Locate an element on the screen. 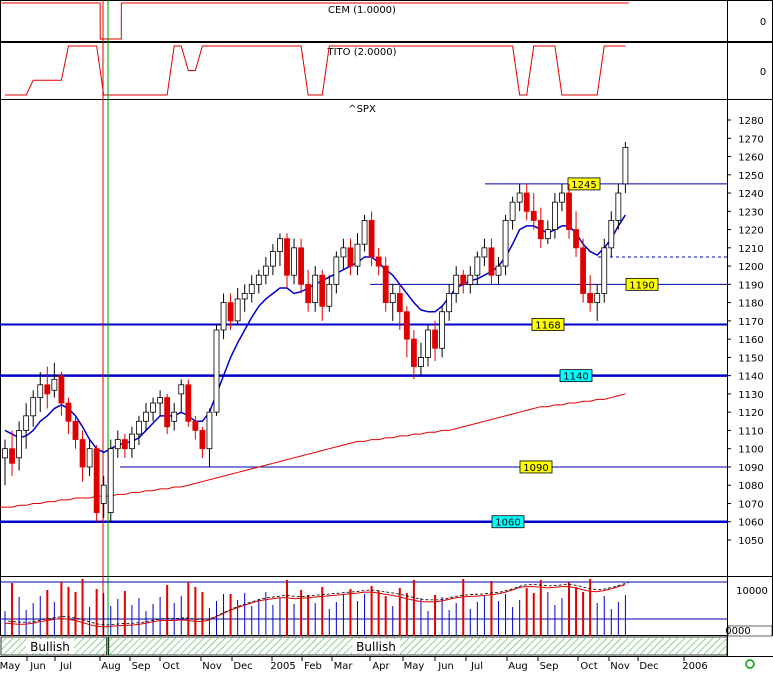 The width and height of the screenshot is (773, 677). x-tick-label: Apr is located at coordinates (381, 666).